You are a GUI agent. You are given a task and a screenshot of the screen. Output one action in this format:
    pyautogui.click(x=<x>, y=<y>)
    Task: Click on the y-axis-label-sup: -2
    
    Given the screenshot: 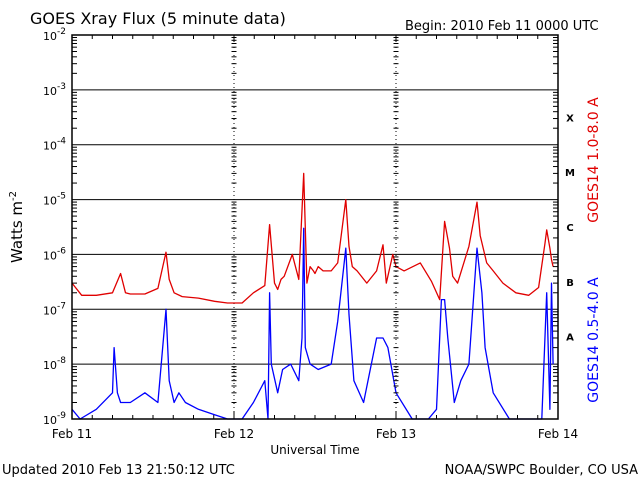 What is the action you would take?
    pyautogui.click(x=13, y=196)
    